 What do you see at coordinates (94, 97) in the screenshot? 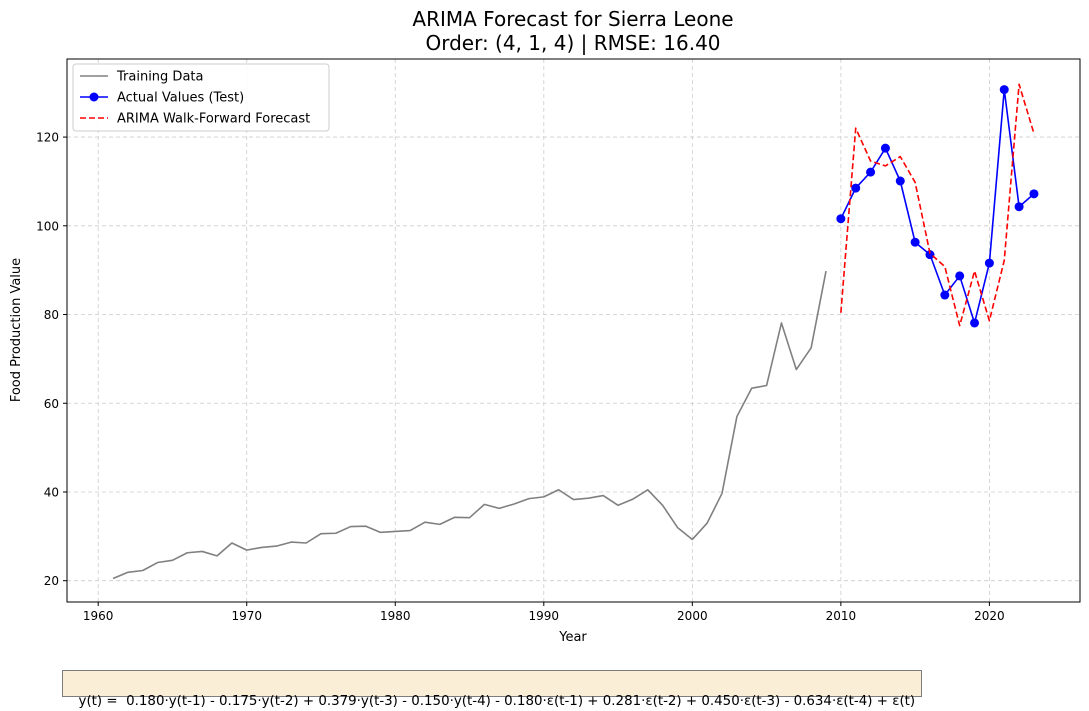
I see `legend-marker-actual` at bounding box center [94, 97].